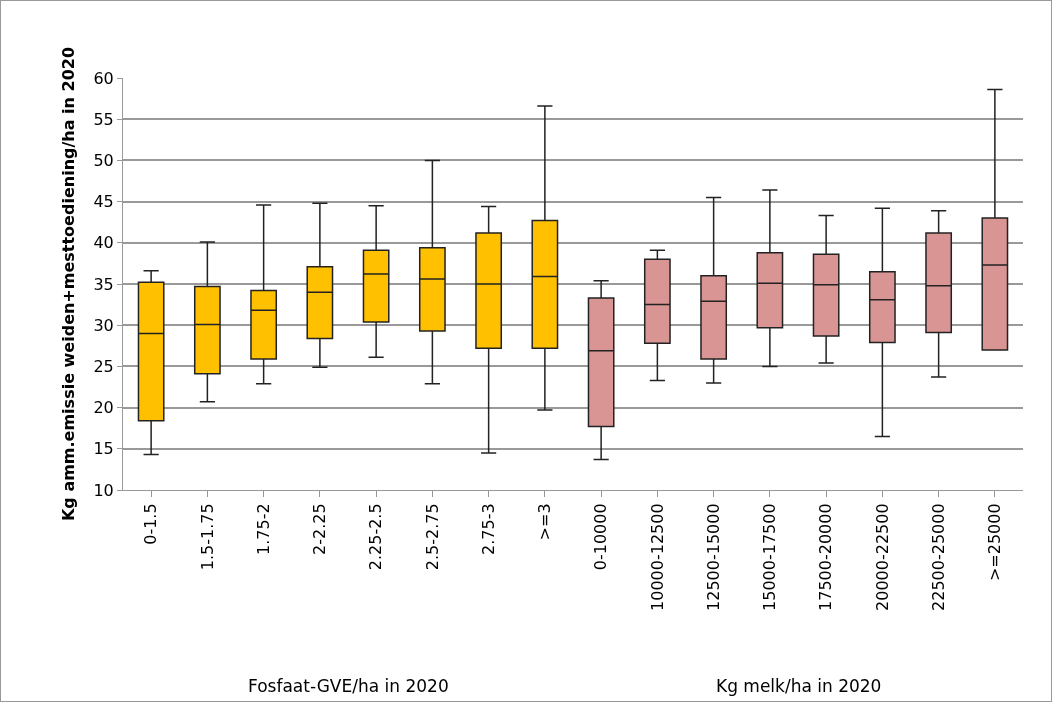 Image resolution: width=1052 pixels, height=702 pixels. I want to click on y-axis-title: Kg amm.emissie weiden+mesttoediening/ha in 2020, so click(69, 284).